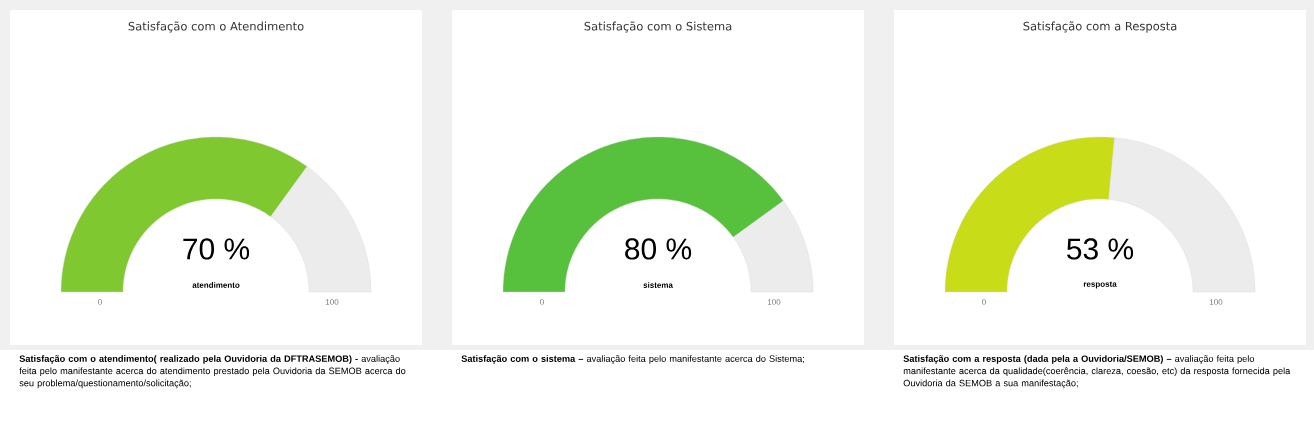 Image resolution: width=1314 pixels, height=428 pixels. I want to click on chart-title: Satisfação com o Atendimento, so click(216, 27).